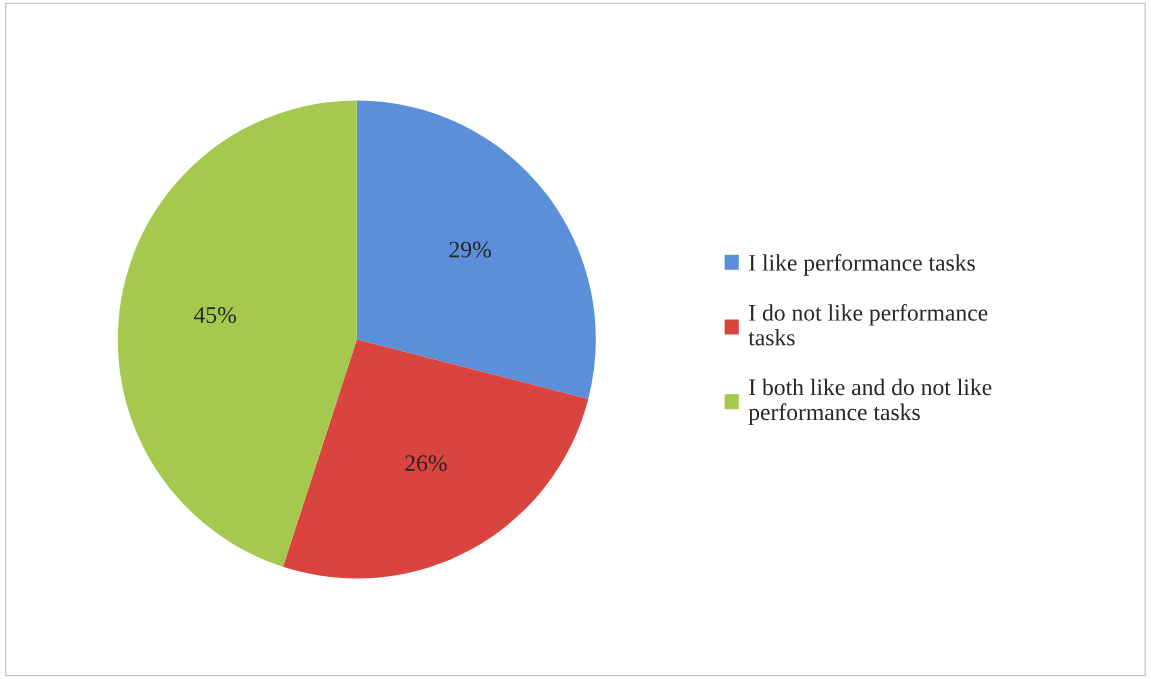  What do you see at coordinates (215, 315) in the screenshot?
I see `data-label: 45%` at bounding box center [215, 315].